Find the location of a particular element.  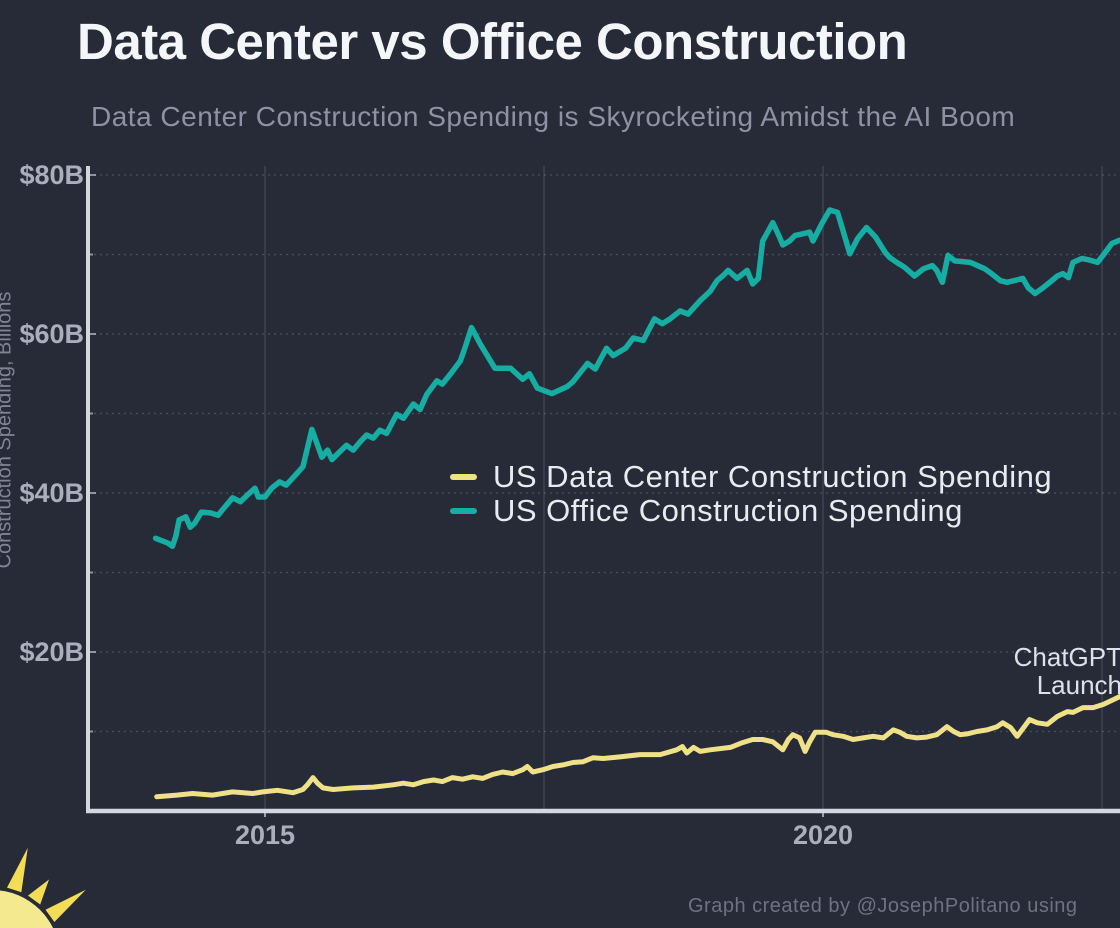

legend-label-office: US Office Construction Spending is located at coordinates (728, 510).